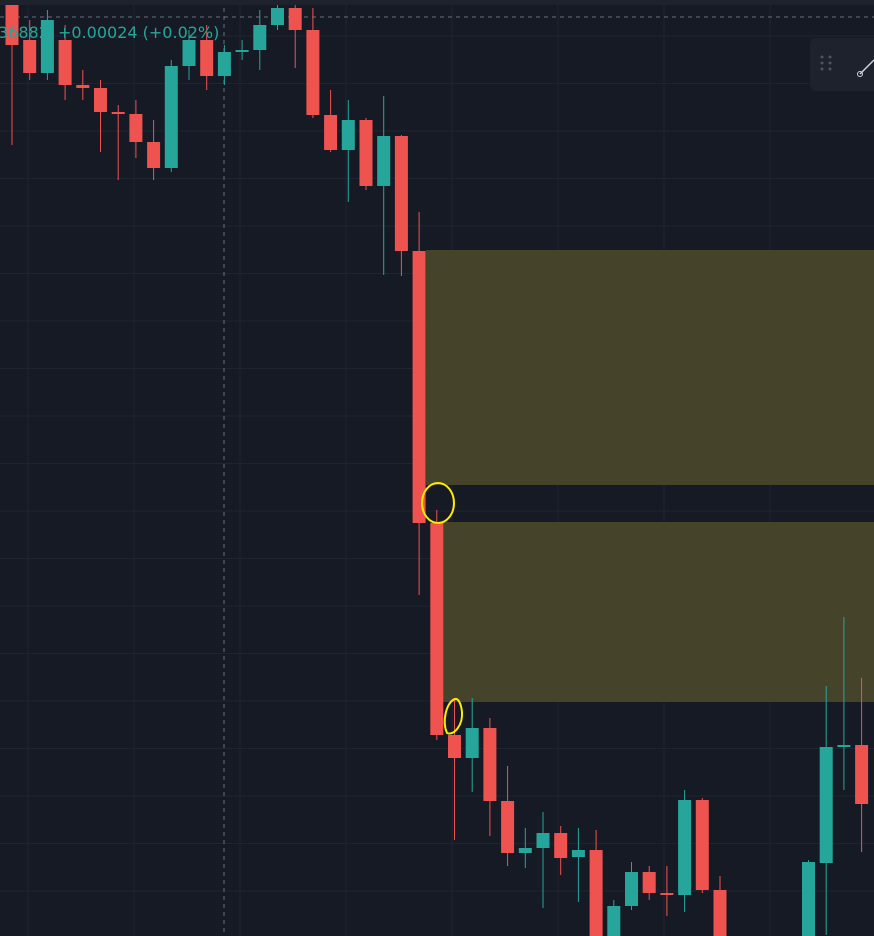  Describe the element at coordinates (24, 32) in the screenshot. I see `status-price: 36882` at that location.